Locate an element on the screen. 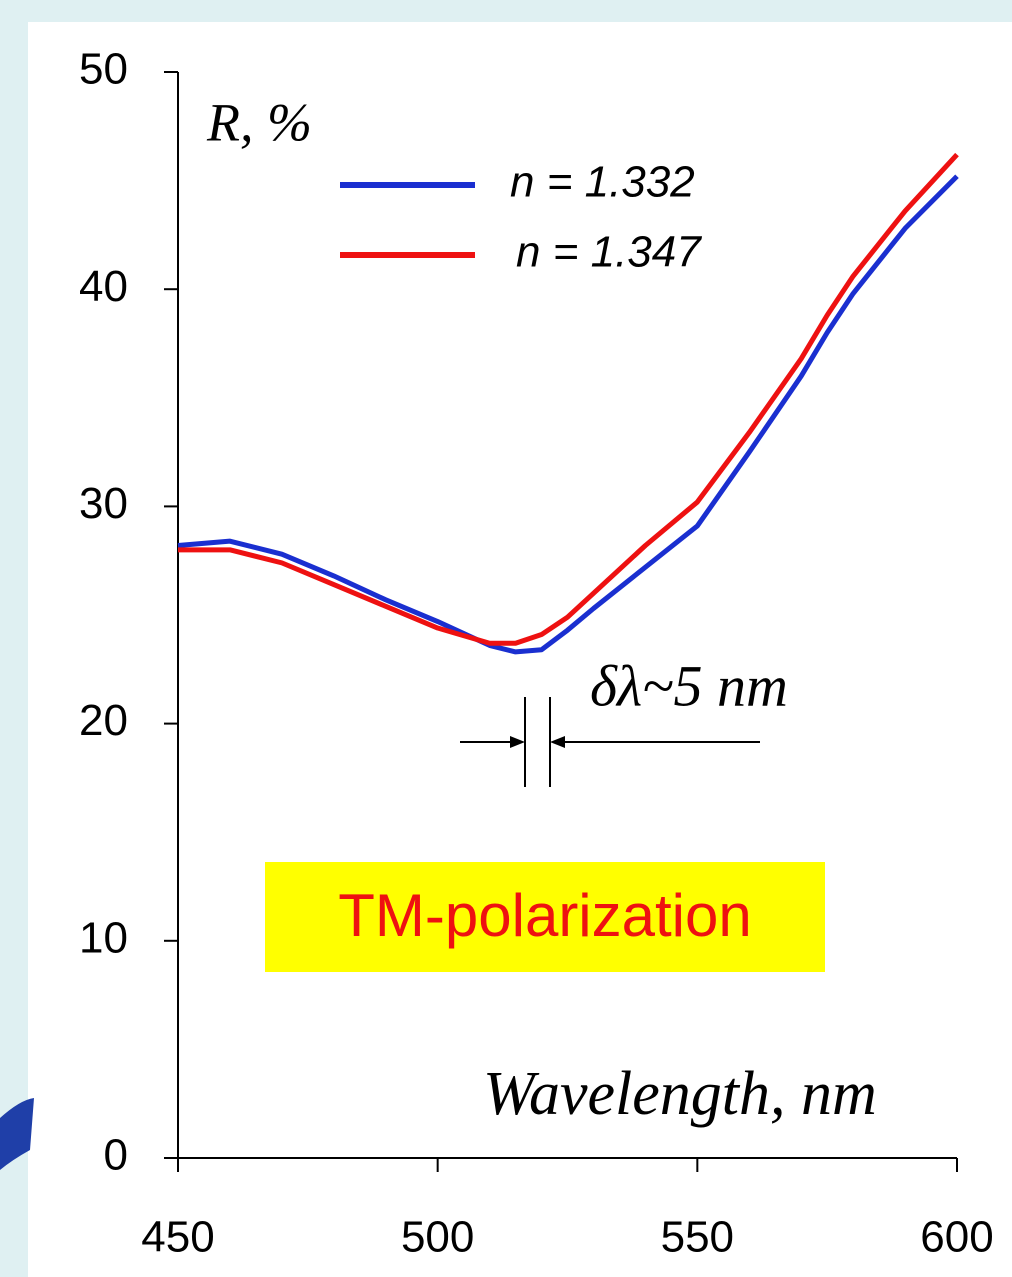 The image size is (1012, 1277). legend-label: n = 1.347 is located at coordinates (609, 252).